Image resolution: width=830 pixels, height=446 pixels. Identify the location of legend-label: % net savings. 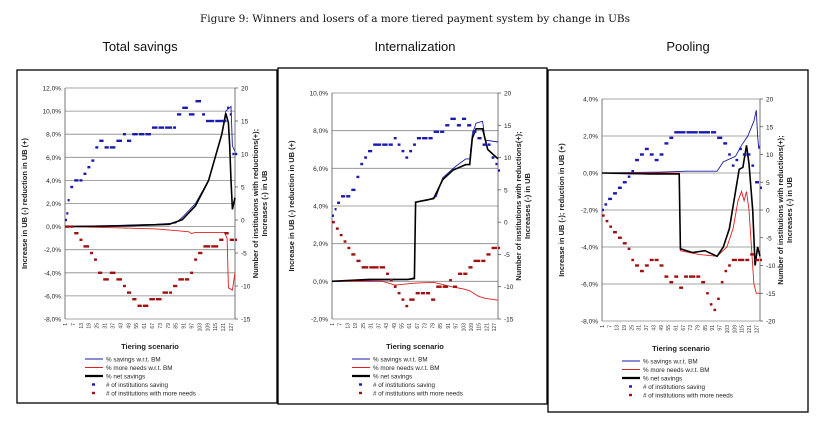
(392, 377).